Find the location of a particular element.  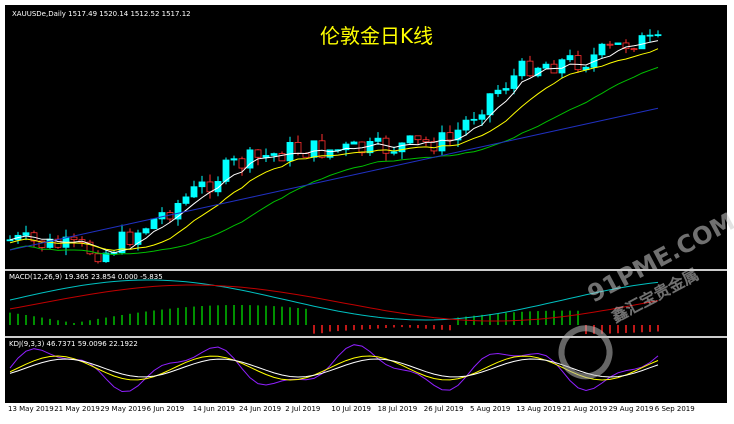

x-tick-label: 10 Jul 2019 is located at coordinates (351, 409).